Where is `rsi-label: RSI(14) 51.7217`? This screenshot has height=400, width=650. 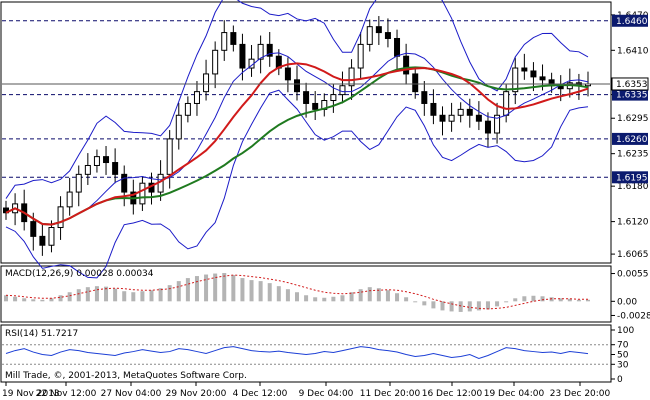
rsi-label: RSI(14) 51.7217 is located at coordinates (41, 334).